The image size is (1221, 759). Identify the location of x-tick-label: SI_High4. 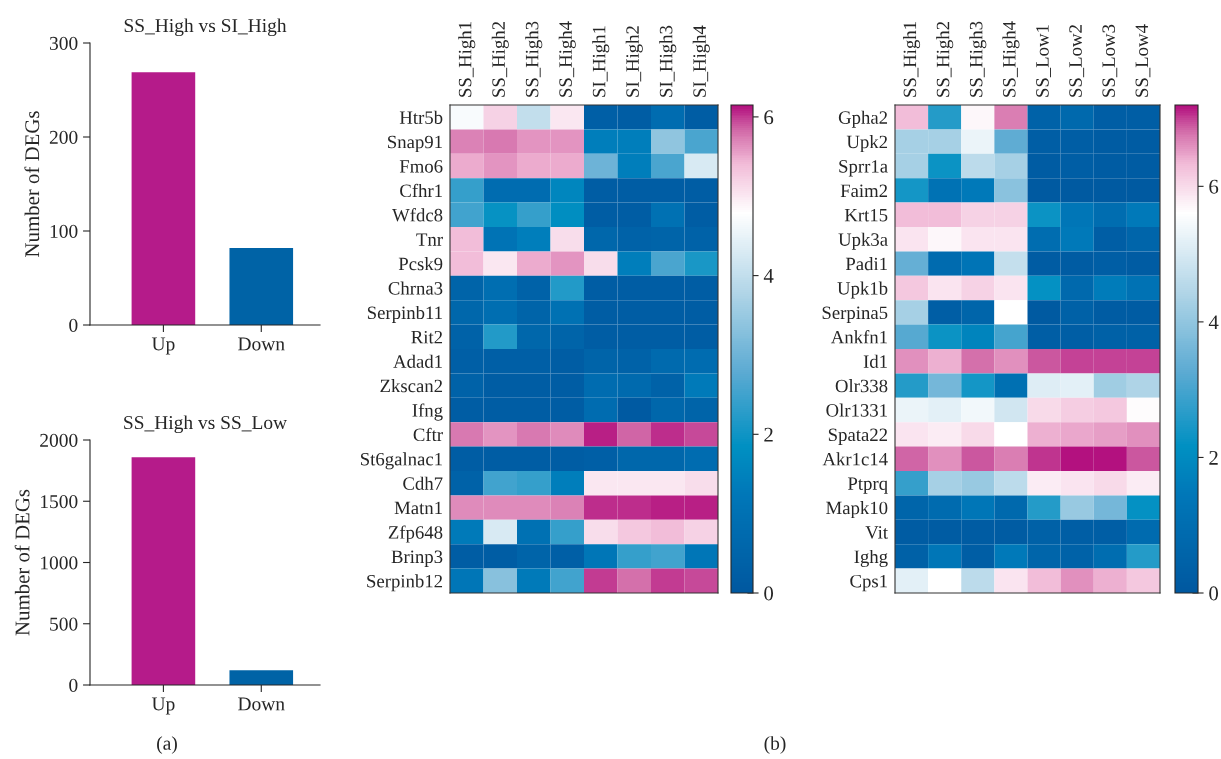
(701, 61).